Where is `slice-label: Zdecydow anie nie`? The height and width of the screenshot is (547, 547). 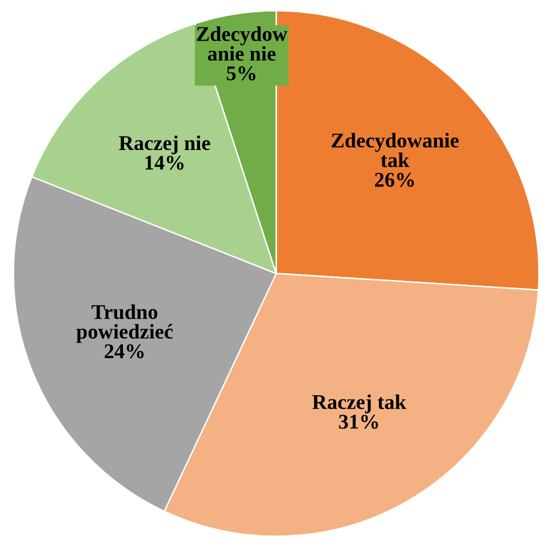 slice-label: Zdecydow anie nie is located at coordinates (242, 43).